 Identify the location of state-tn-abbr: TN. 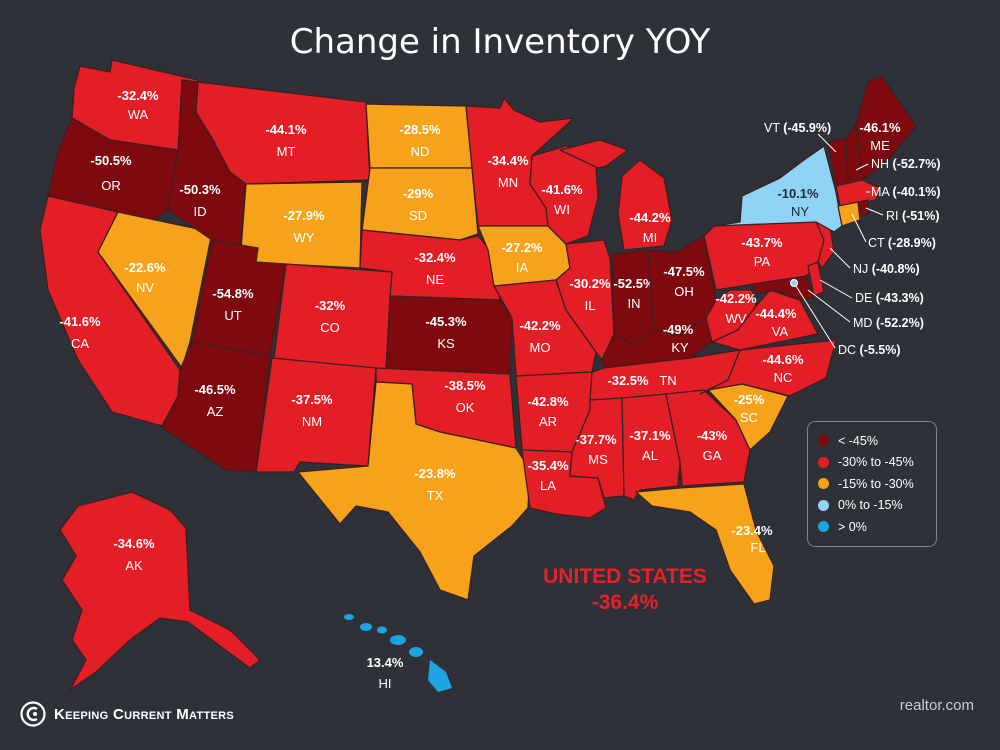
(667, 380).